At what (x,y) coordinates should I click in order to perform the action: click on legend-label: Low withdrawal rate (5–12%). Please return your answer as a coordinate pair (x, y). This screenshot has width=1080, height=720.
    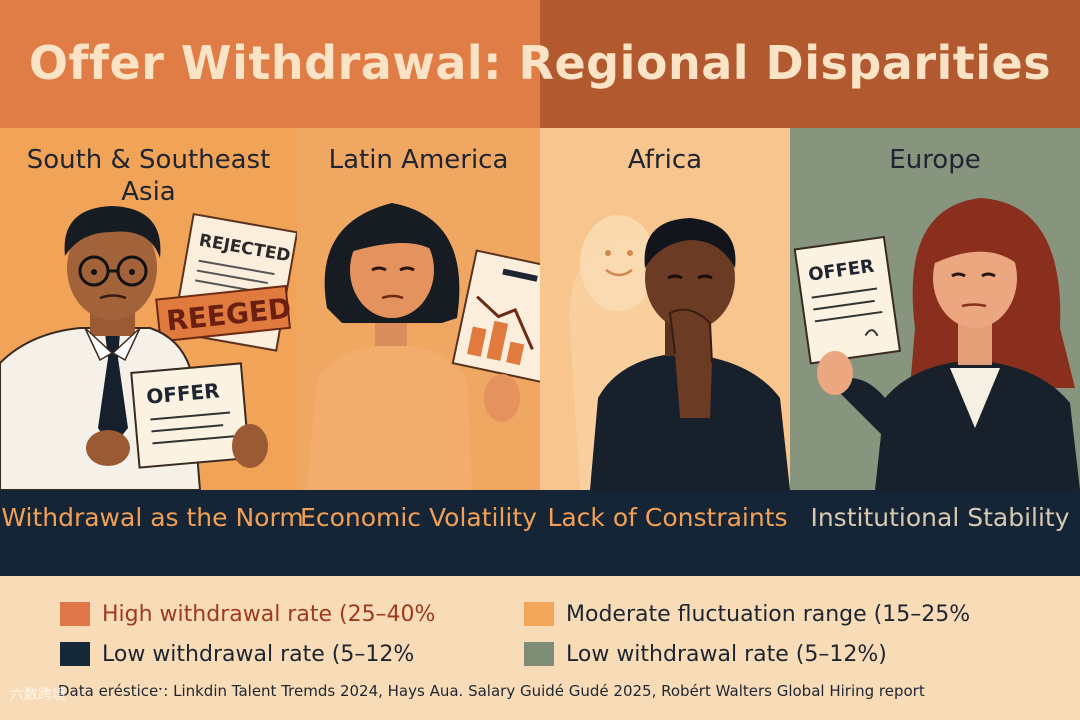
    Looking at the image, I should click on (726, 654).